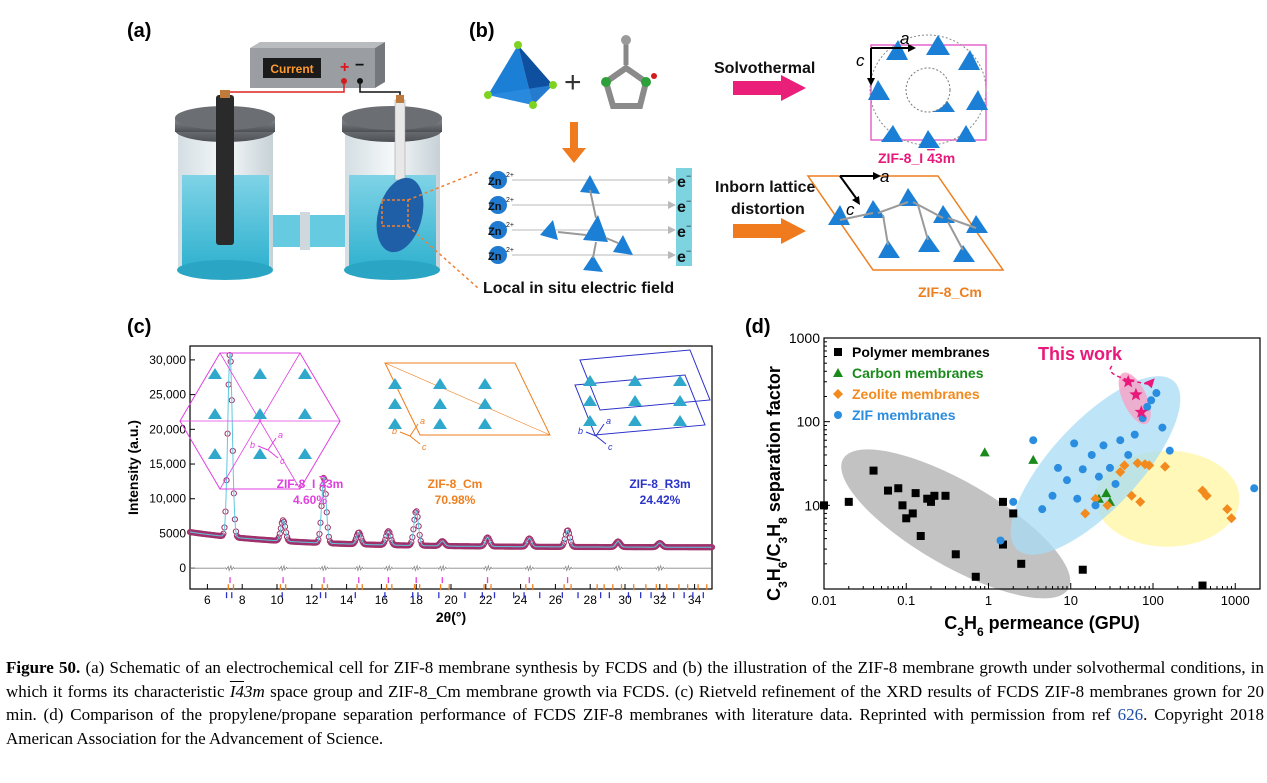 The width and height of the screenshot is (1267, 783). Describe the element at coordinates (482, 31) in the screenshot. I see `panel-label-b: (b)` at that location.